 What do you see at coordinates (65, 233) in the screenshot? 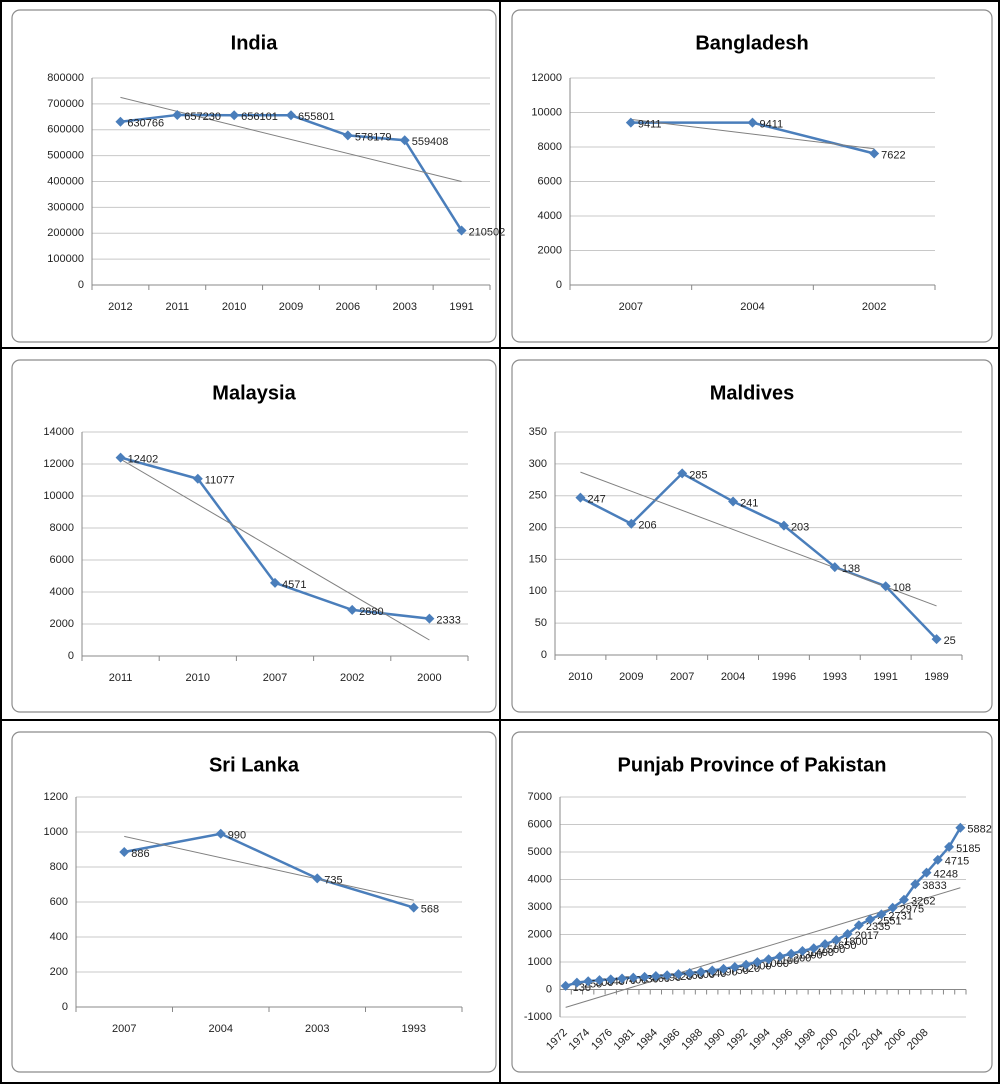
I see `y-tick-label: 200000` at bounding box center [65, 233].